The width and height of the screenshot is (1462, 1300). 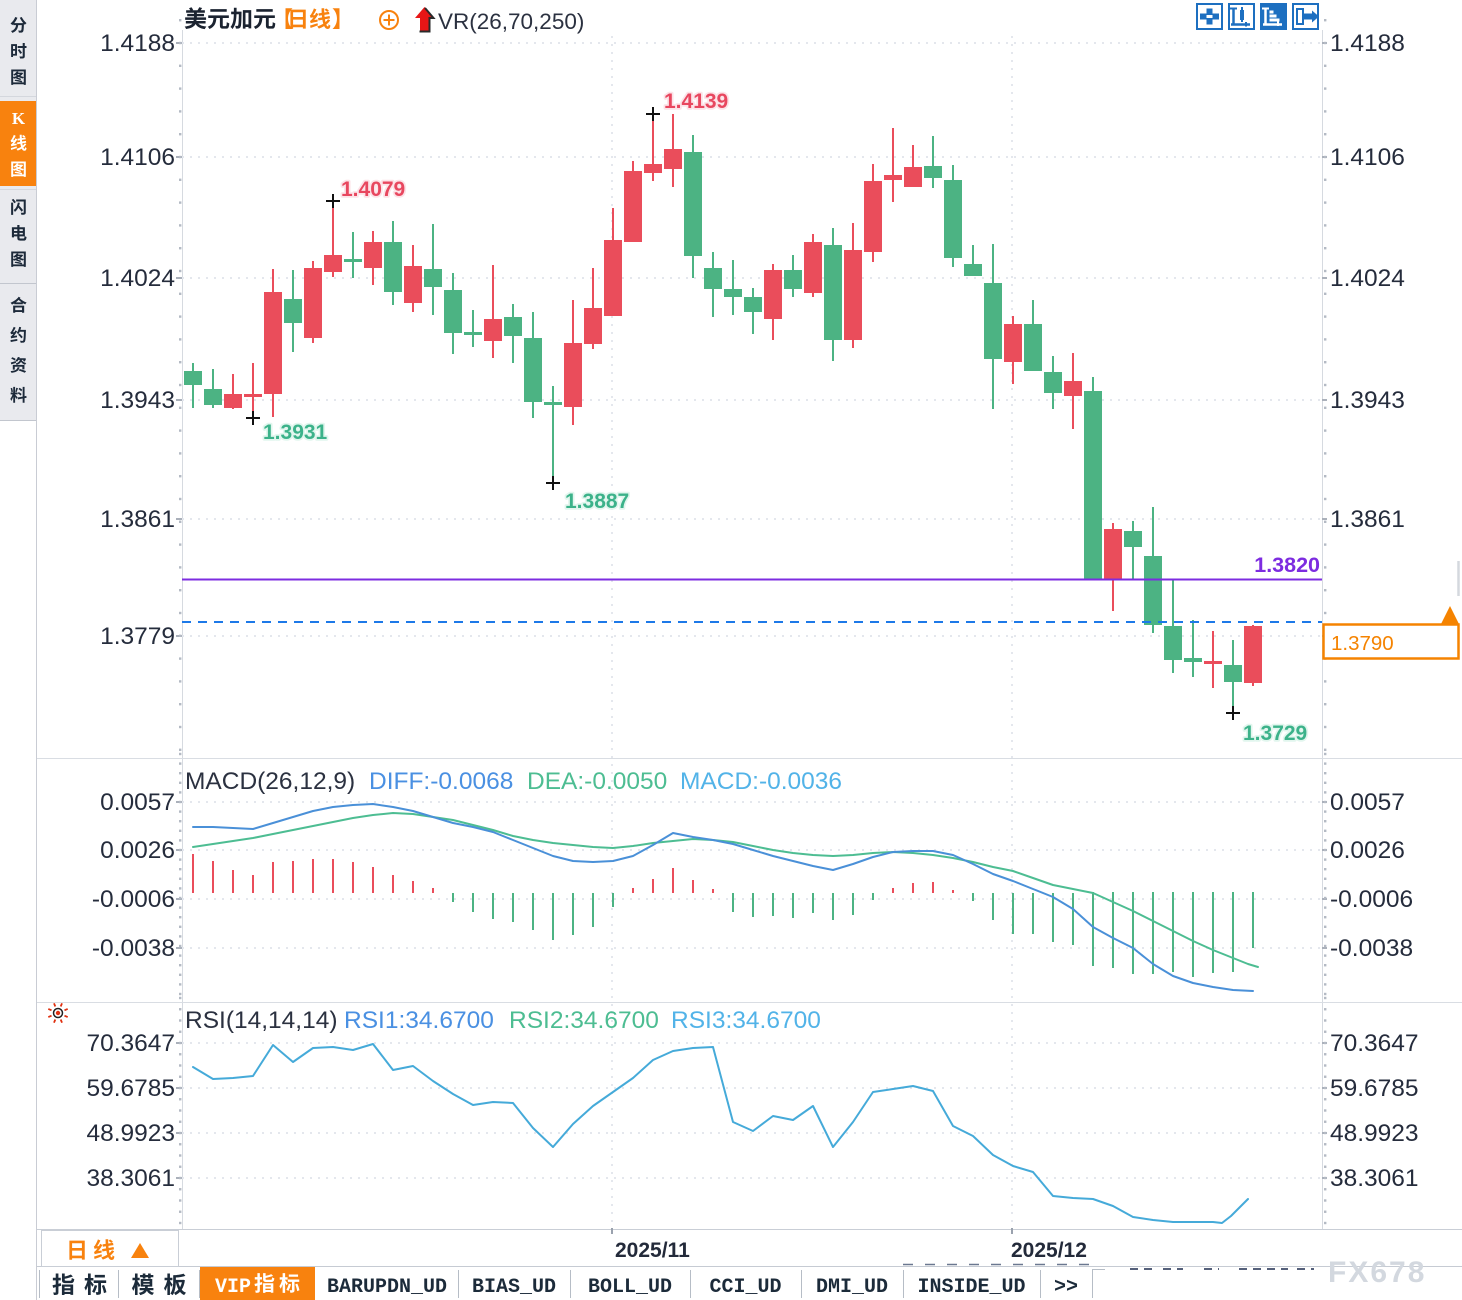 What do you see at coordinates (137, 636) in the screenshot?
I see `svg-text: 1.3779` at bounding box center [137, 636].